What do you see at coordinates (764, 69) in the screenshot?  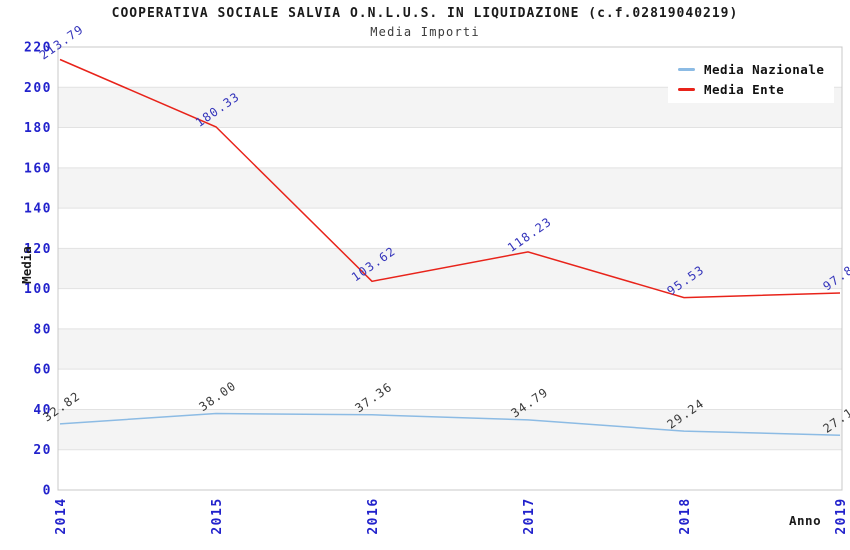 I see `legend-label: Media Nazionale` at bounding box center [764, 69].